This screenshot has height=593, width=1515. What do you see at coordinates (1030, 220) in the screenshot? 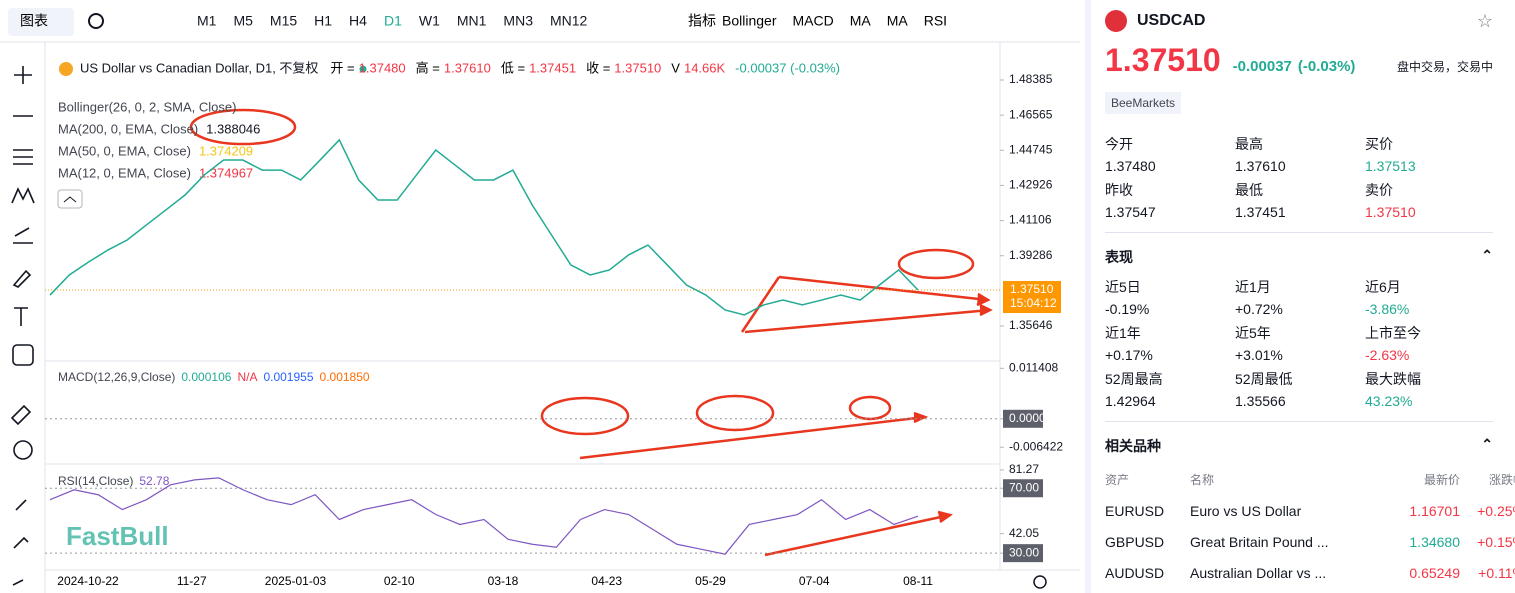
I see `y-tick-label: 1.41106` at bounding box center [1030, 220].